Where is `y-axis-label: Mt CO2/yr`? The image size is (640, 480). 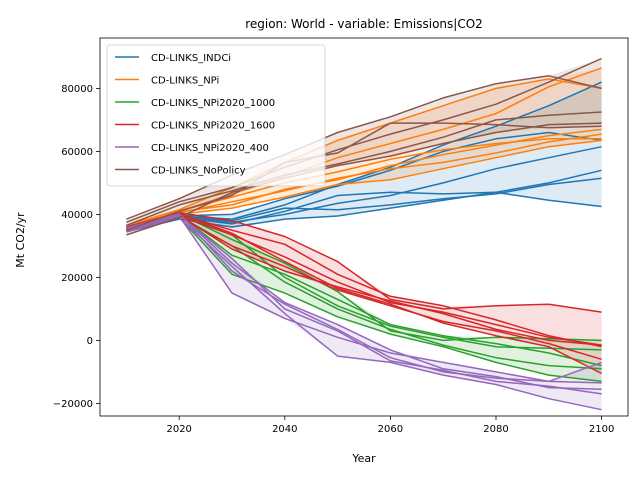
y-axis-label: Mt CO2/yr is located at coordinates (20, 240).